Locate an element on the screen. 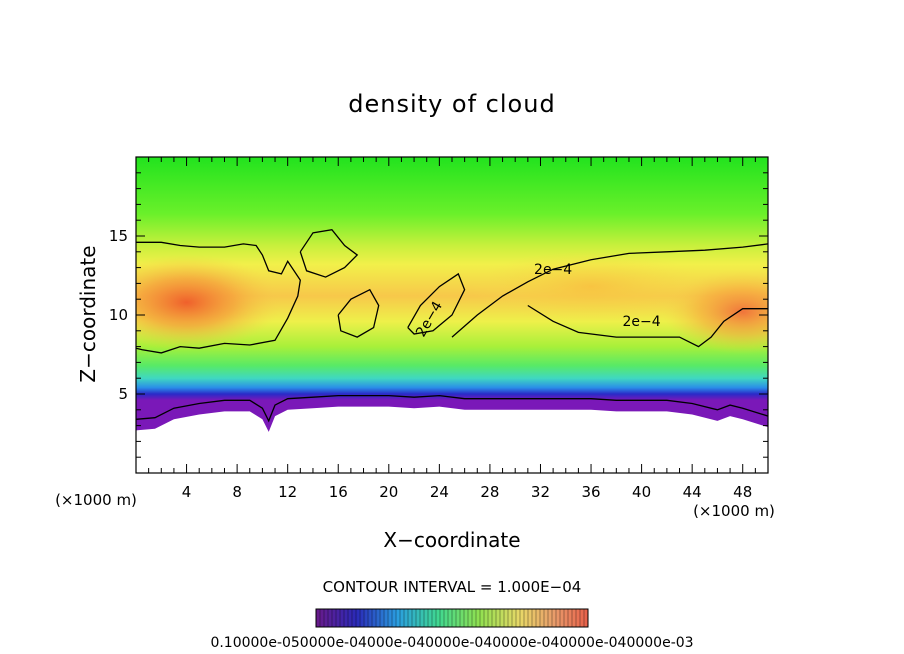 The height and width of the screenshot is (654, 904). contour-interval-note: CONTOUR INTERVAL = 1.000E−04 is located at coordinates (452, 587).